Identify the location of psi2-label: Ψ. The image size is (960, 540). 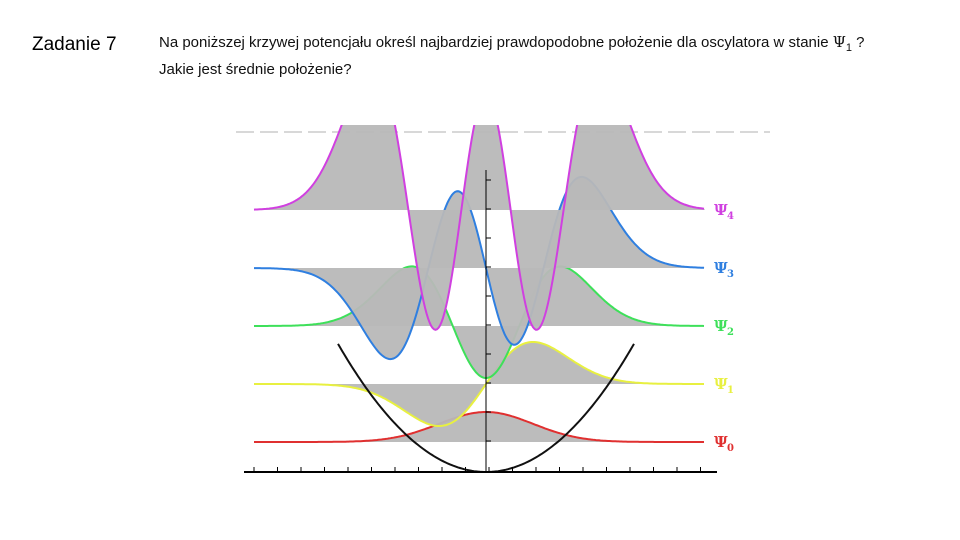
(721, 326).